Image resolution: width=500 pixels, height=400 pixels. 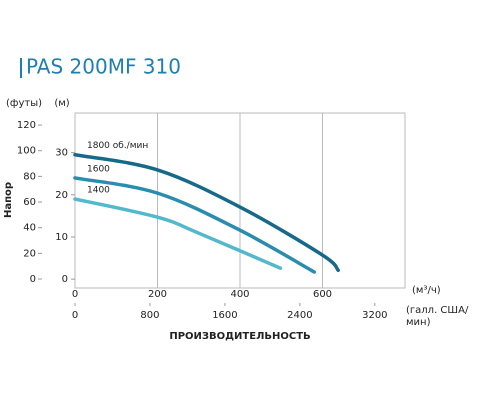 I want to click on x2-unit: (галл. США/мин), so click(x=437, y=316).